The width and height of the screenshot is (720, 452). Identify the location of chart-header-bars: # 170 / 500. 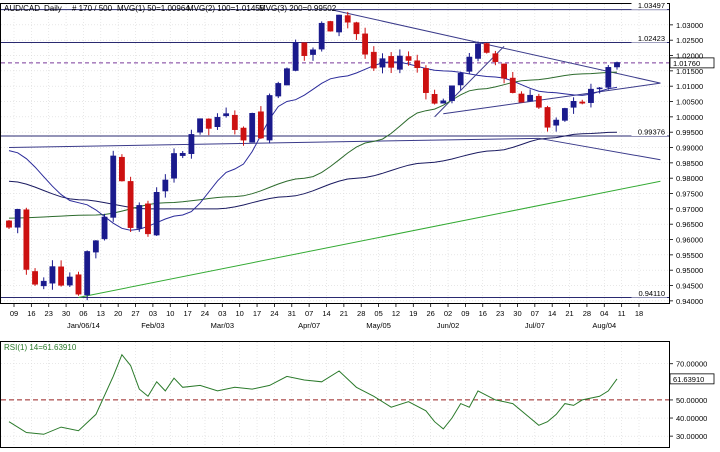
(92, 8).